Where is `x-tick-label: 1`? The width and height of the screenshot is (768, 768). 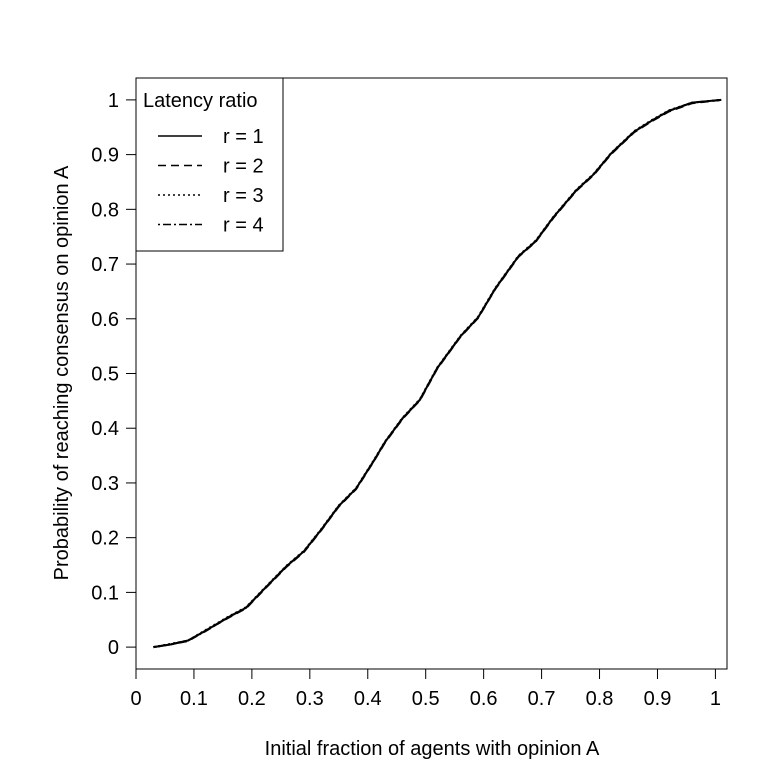 x-tick-label: 1 is located at coordinates (715, 699).